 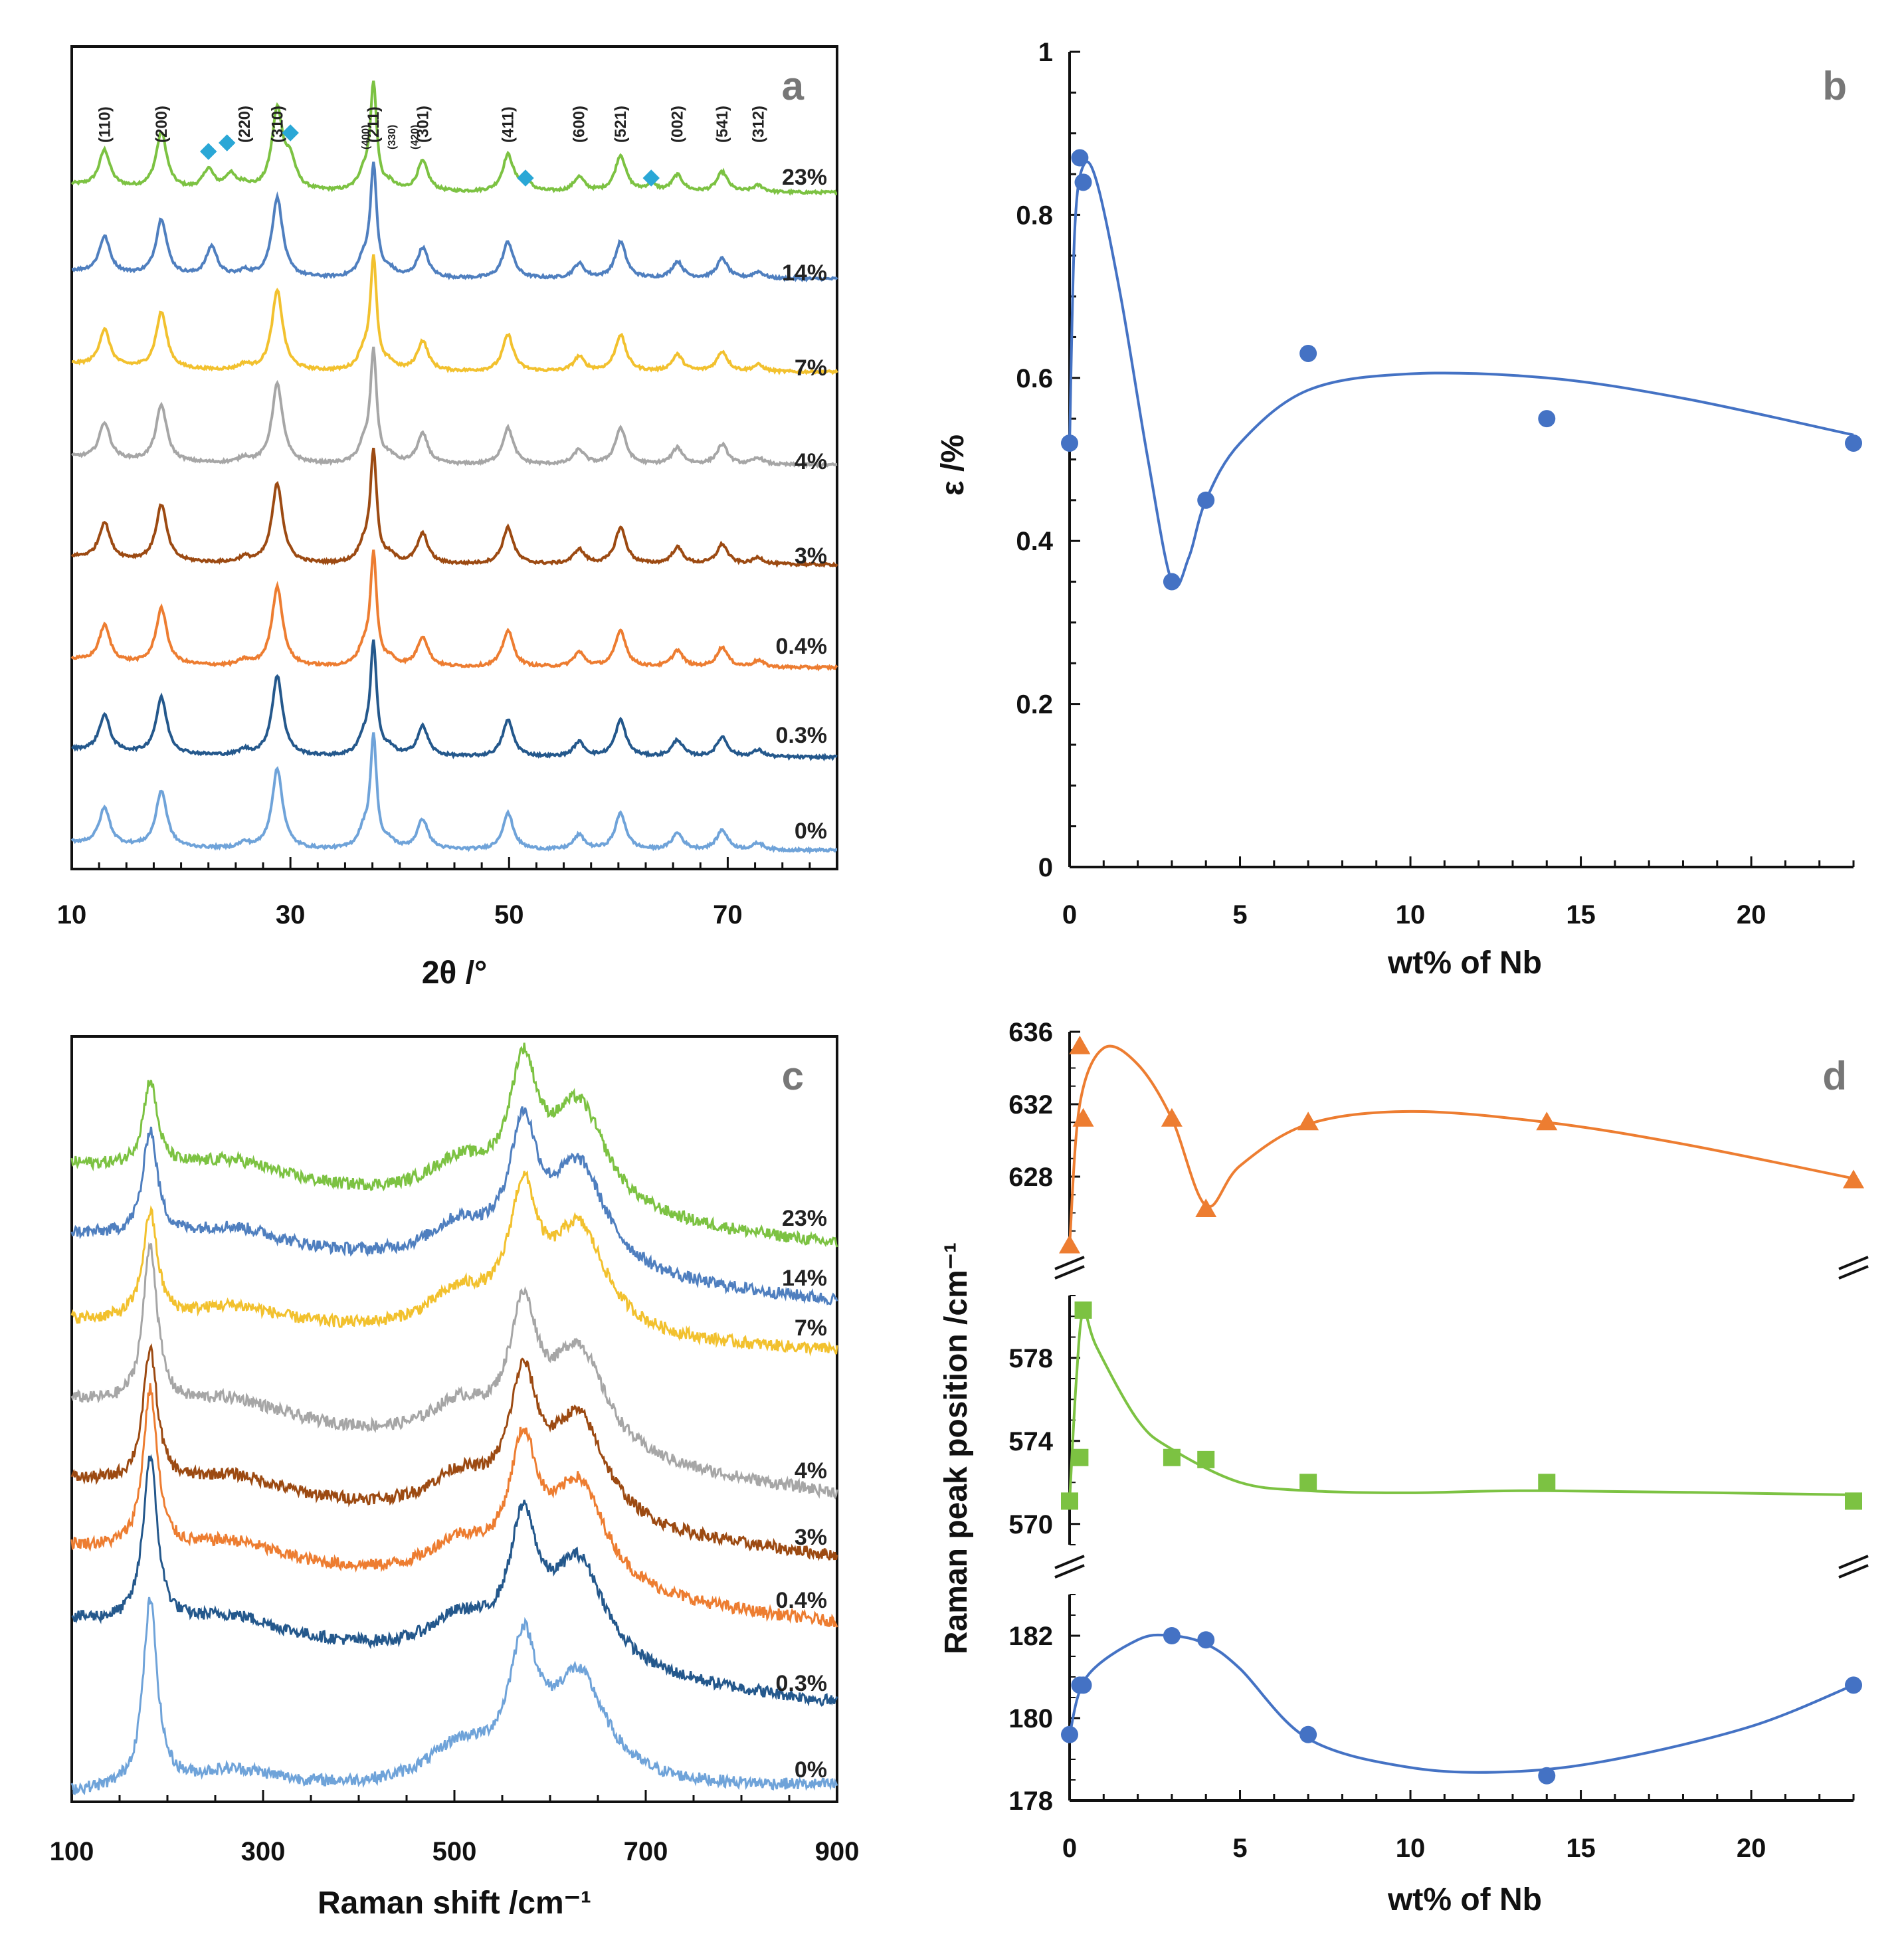 What do you see at coordinates (1835, 86) in the screenshot?
I see `panel-label-b: b` at bounding box center [1835, 86].